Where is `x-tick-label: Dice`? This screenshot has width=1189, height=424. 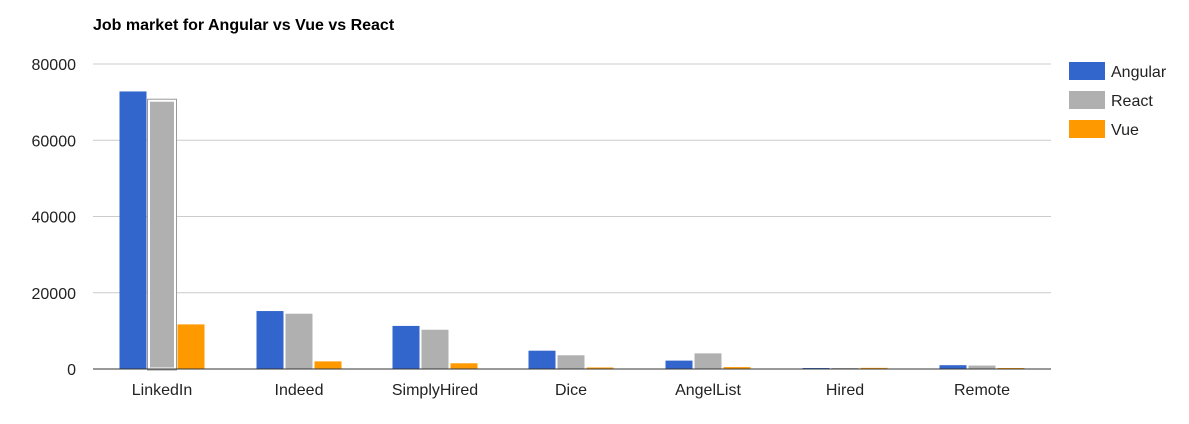 x-tick-label: Dice is located at coordinates (571, 390).